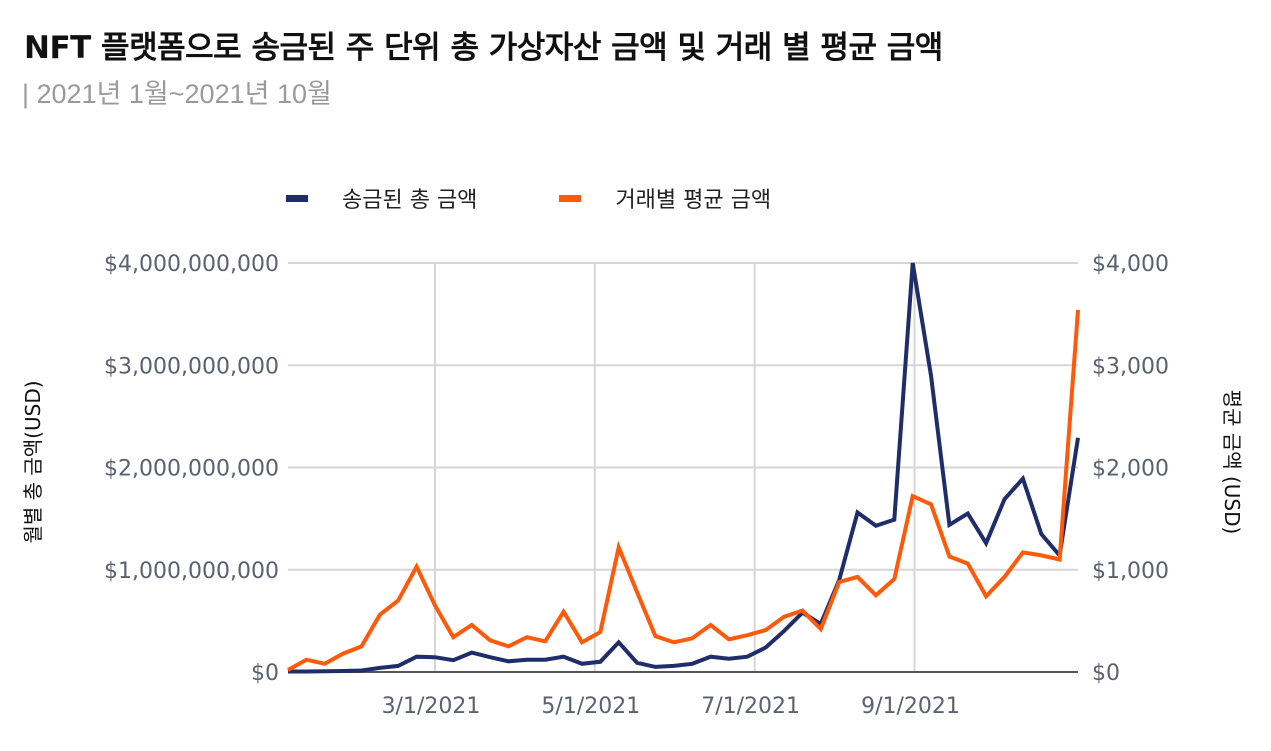  What do you see at coordinates (177, 94) in the screenshot?
I see `chart-subtitle: | 2021년 1월~2021년 10월` at bounding box center [177, 94].